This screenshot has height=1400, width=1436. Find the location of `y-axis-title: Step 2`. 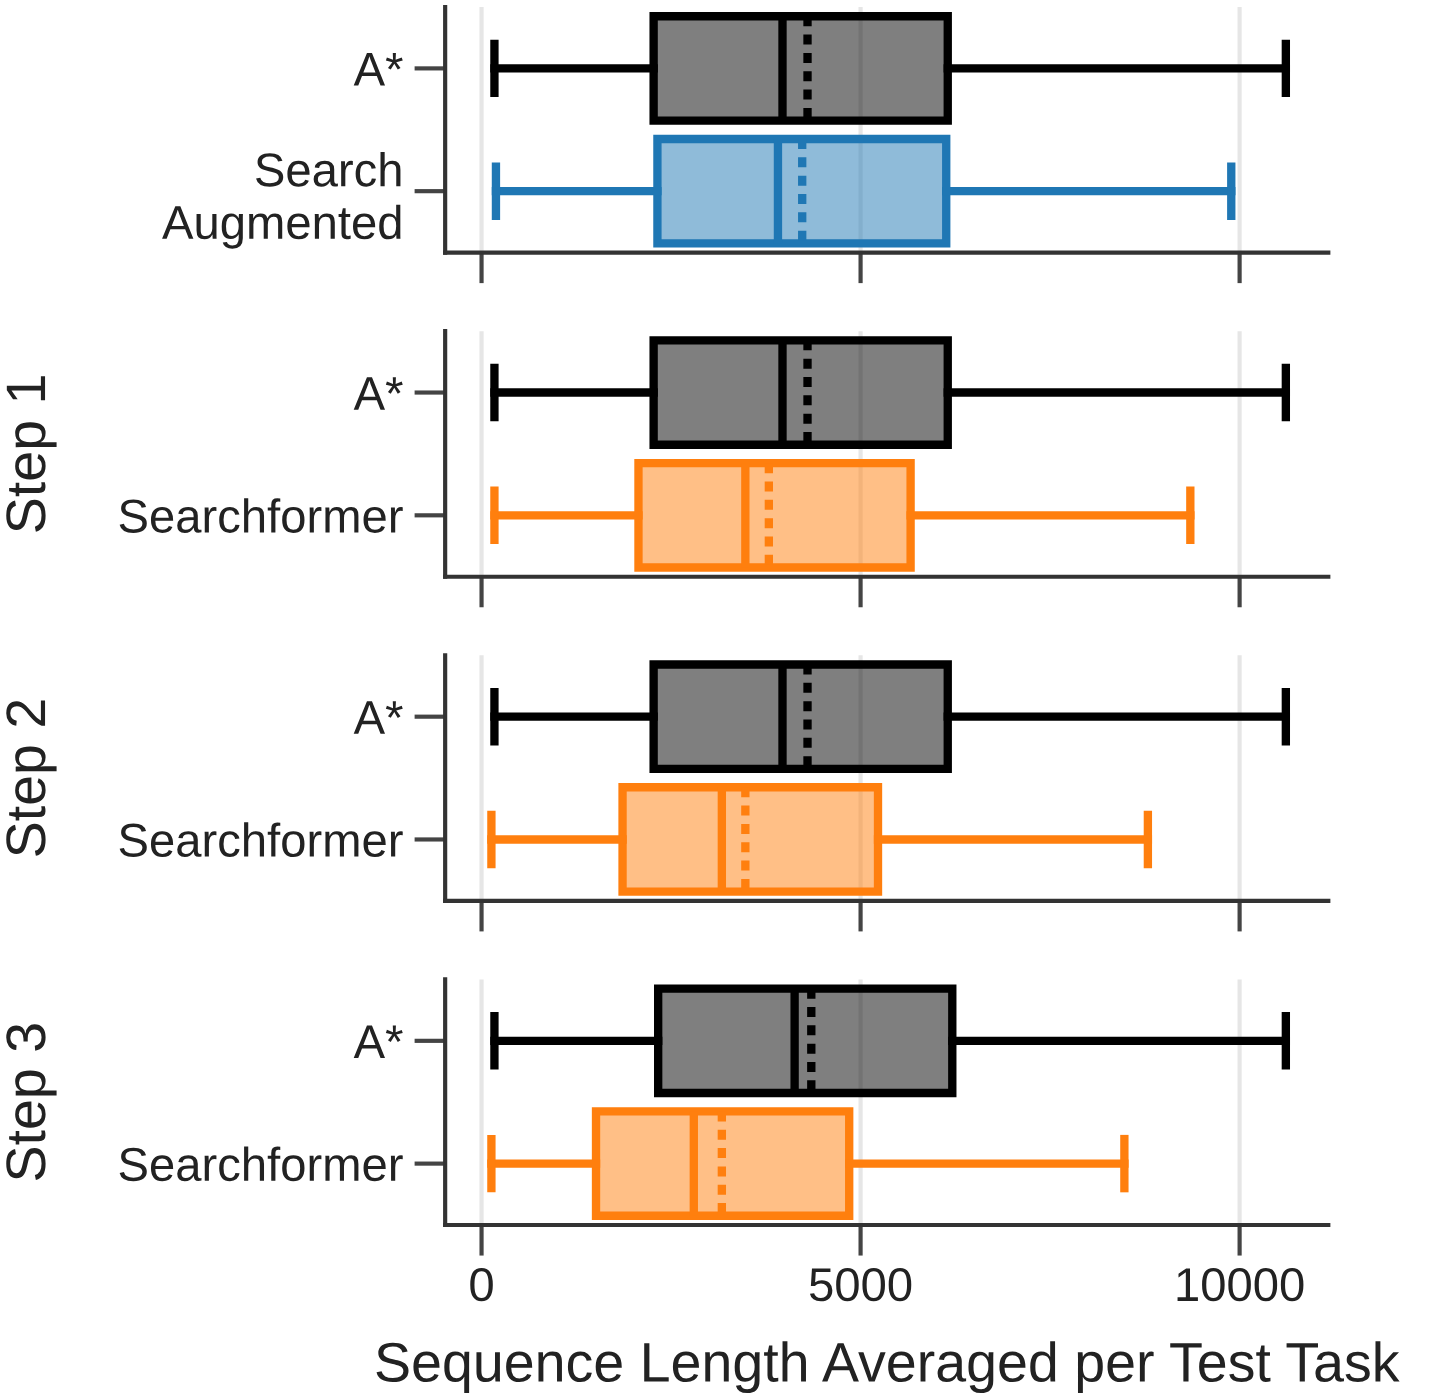

y-axis-title: Step 2 is located at coordinates (31, 778).